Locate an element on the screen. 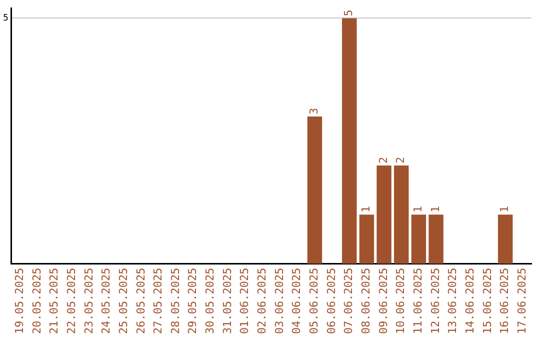 This screenshot has width=540, height=340. x-tick-label: 23.05.2025 is located at coordinates (89, 301).